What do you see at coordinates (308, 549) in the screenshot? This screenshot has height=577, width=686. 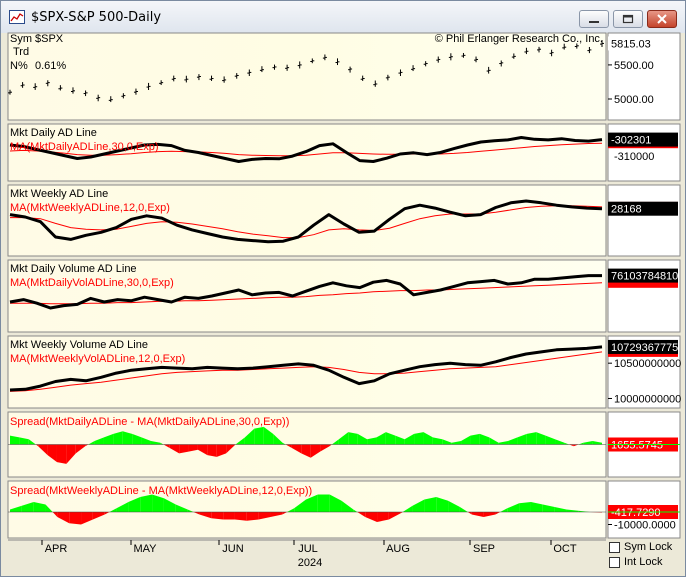 I see `x-tick-label-jul: JUL` at bounding box center [308, 549].